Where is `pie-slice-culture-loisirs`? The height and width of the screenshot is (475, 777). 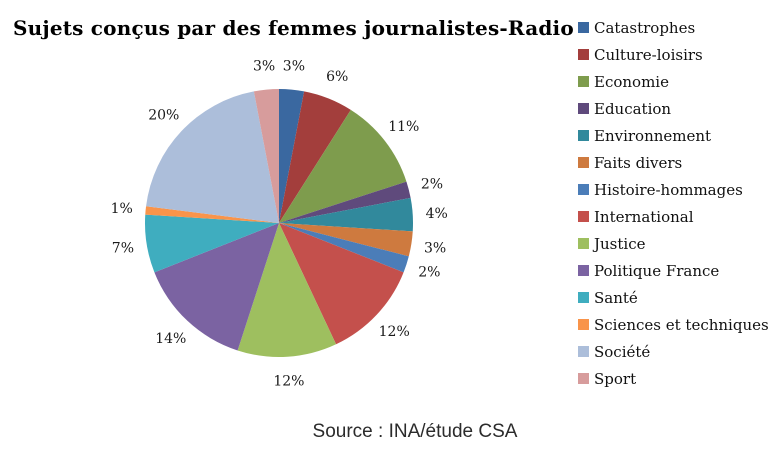 pie-slice-culture-loisirs is located at coordinates (315, 157).